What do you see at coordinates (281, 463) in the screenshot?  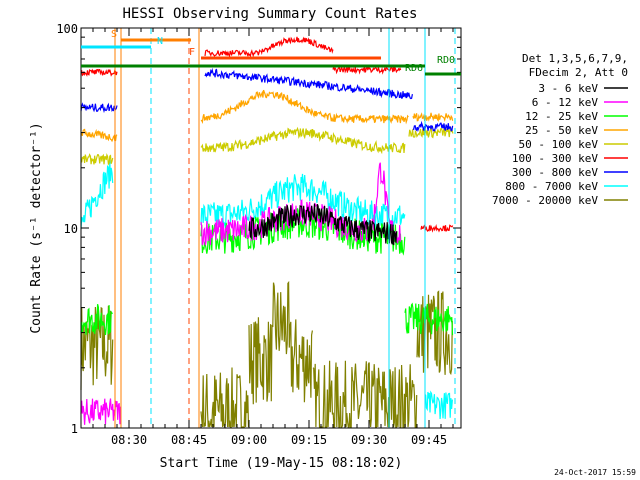 I see `x-axis-label: Start Time (19-May-15 08:18:02)` at bounding box center [281, 463].